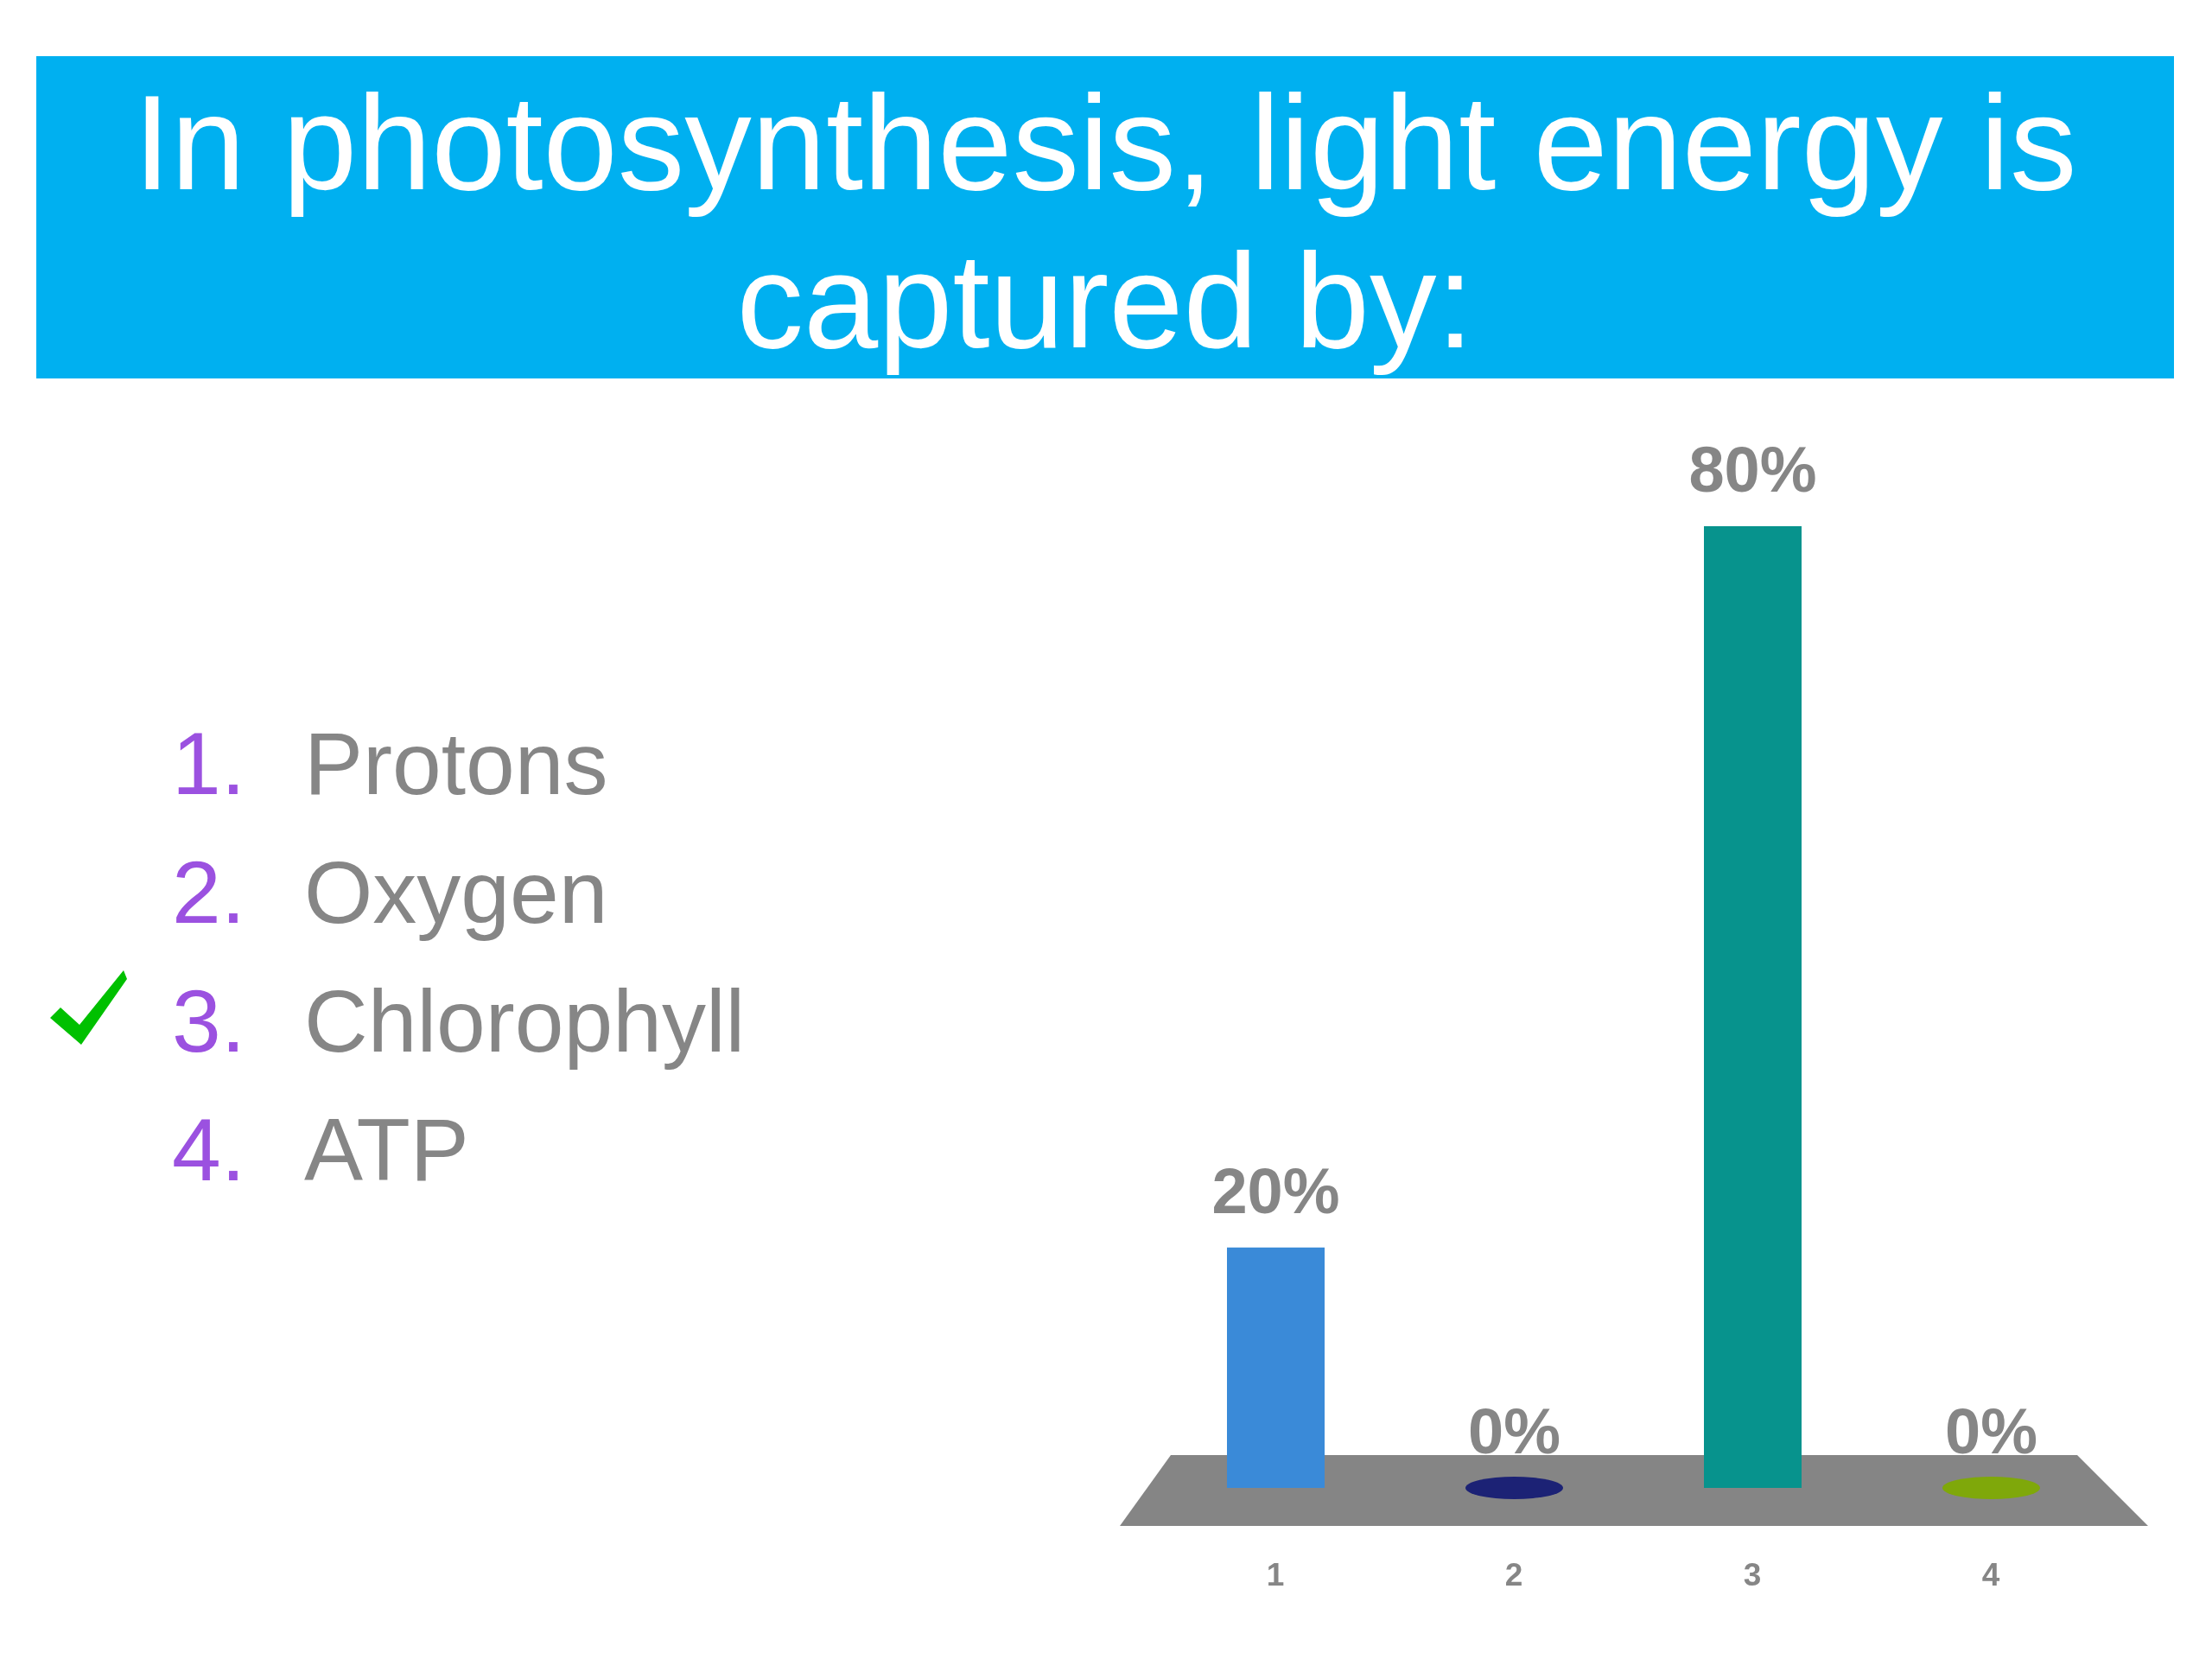 Image resolution: width=2212 pixels, height=1659 pixels. Describe the element at coordinates (390, 764) in the screenshot. I see `text: 1. Protons` at that location.